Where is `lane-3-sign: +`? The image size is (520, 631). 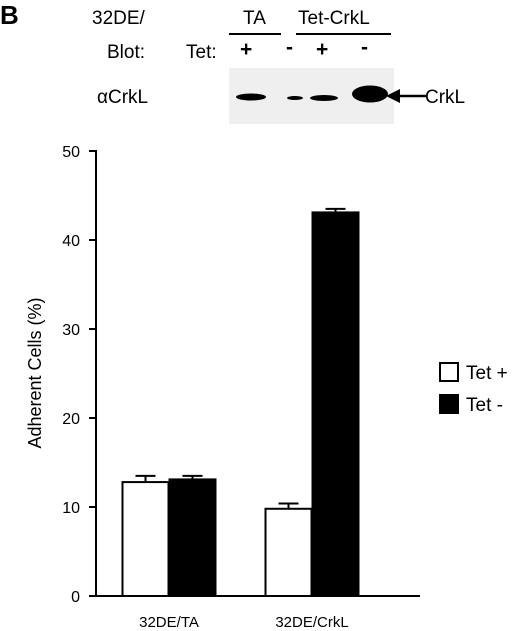
lane-3-sign: + is located at coordinates (322, 49).